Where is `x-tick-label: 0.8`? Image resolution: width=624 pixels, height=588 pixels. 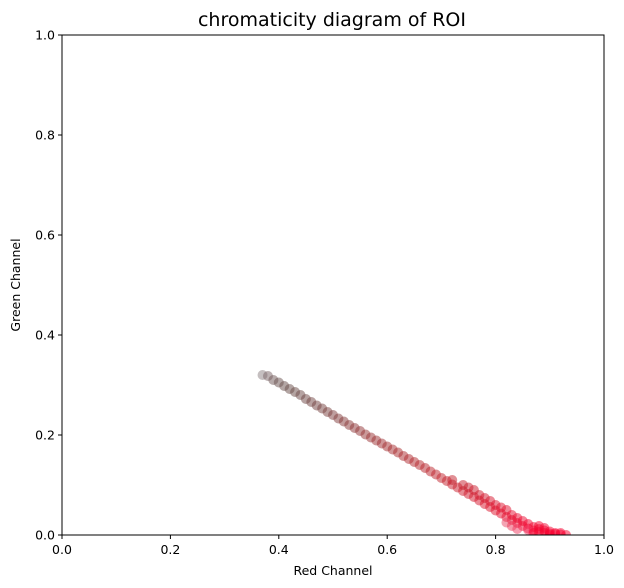 x-tick-label: 0.8 is located at coordinates (496, 549).